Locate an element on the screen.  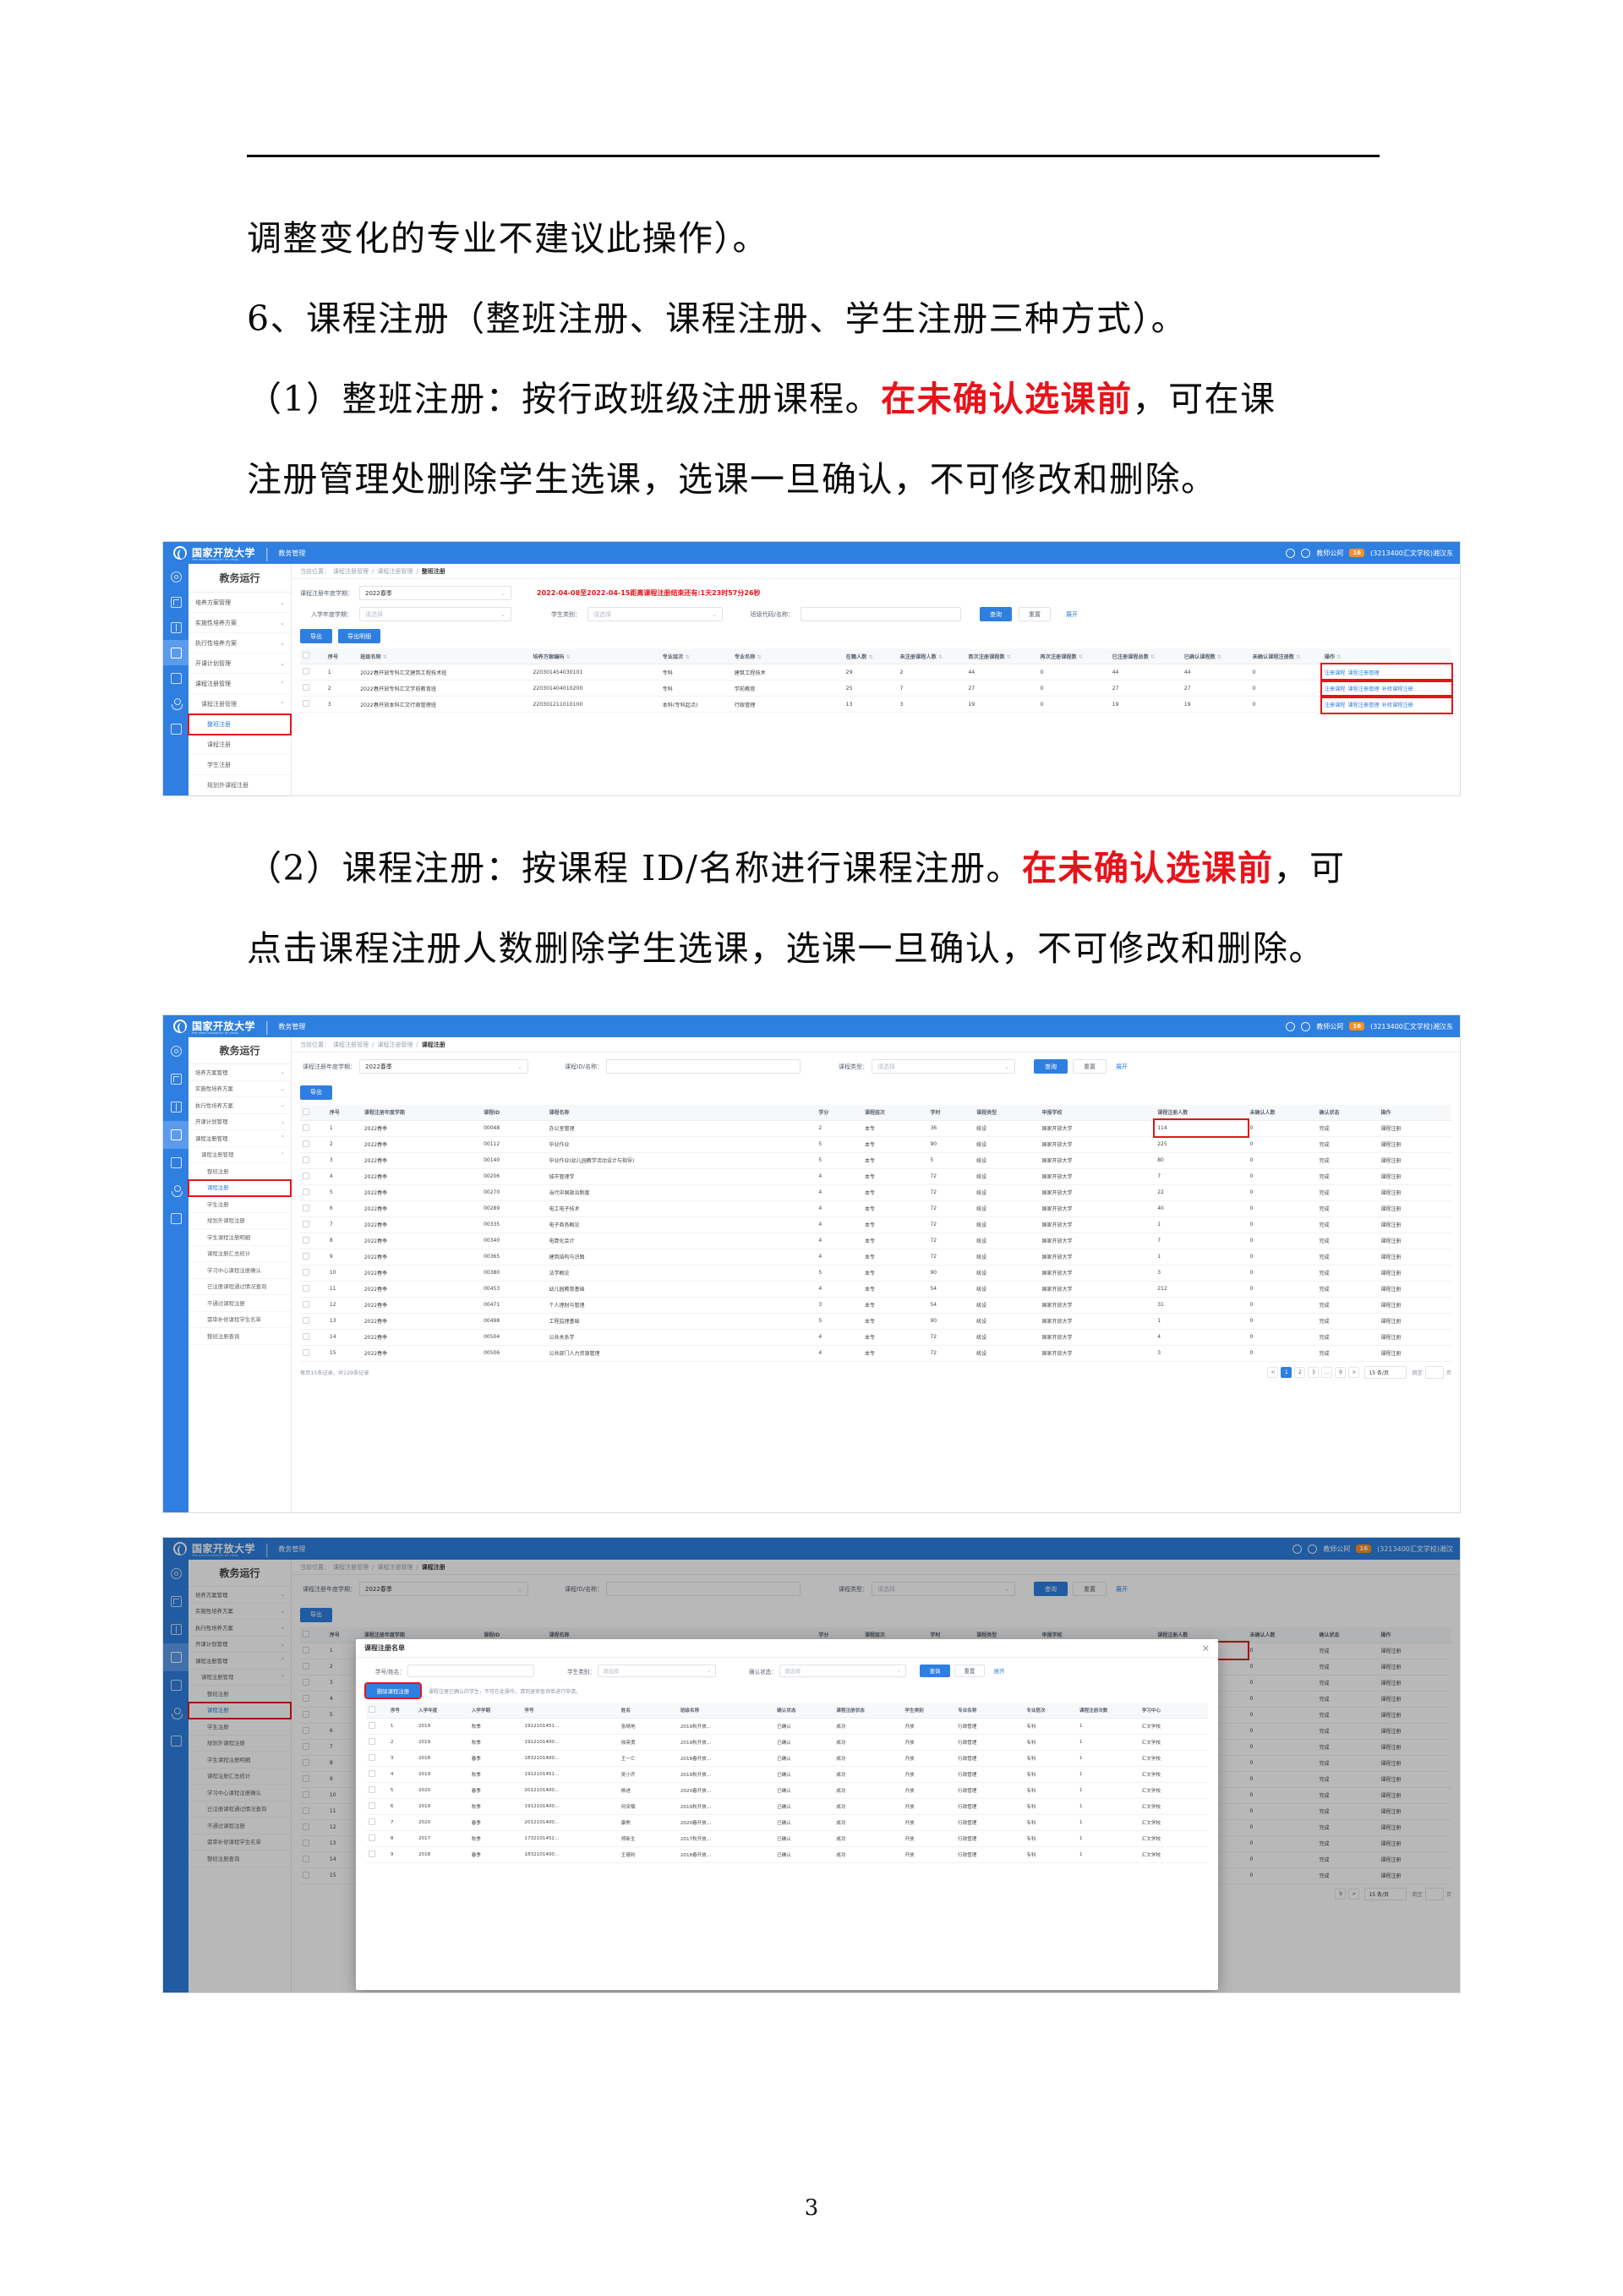
column-header: 操作 ⇅ is located at coordinates (1386, 656).